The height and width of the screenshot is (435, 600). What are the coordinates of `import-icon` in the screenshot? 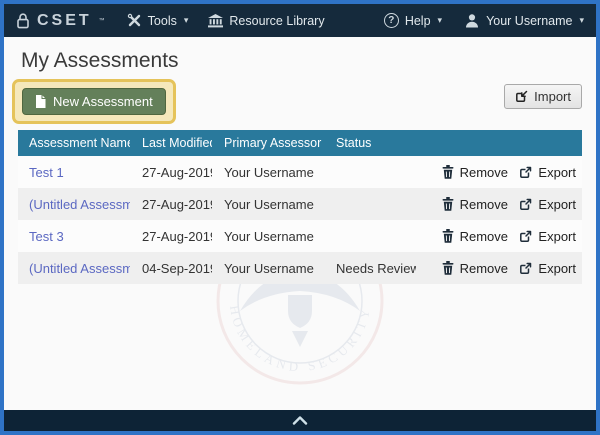 It's located at (521, 96).